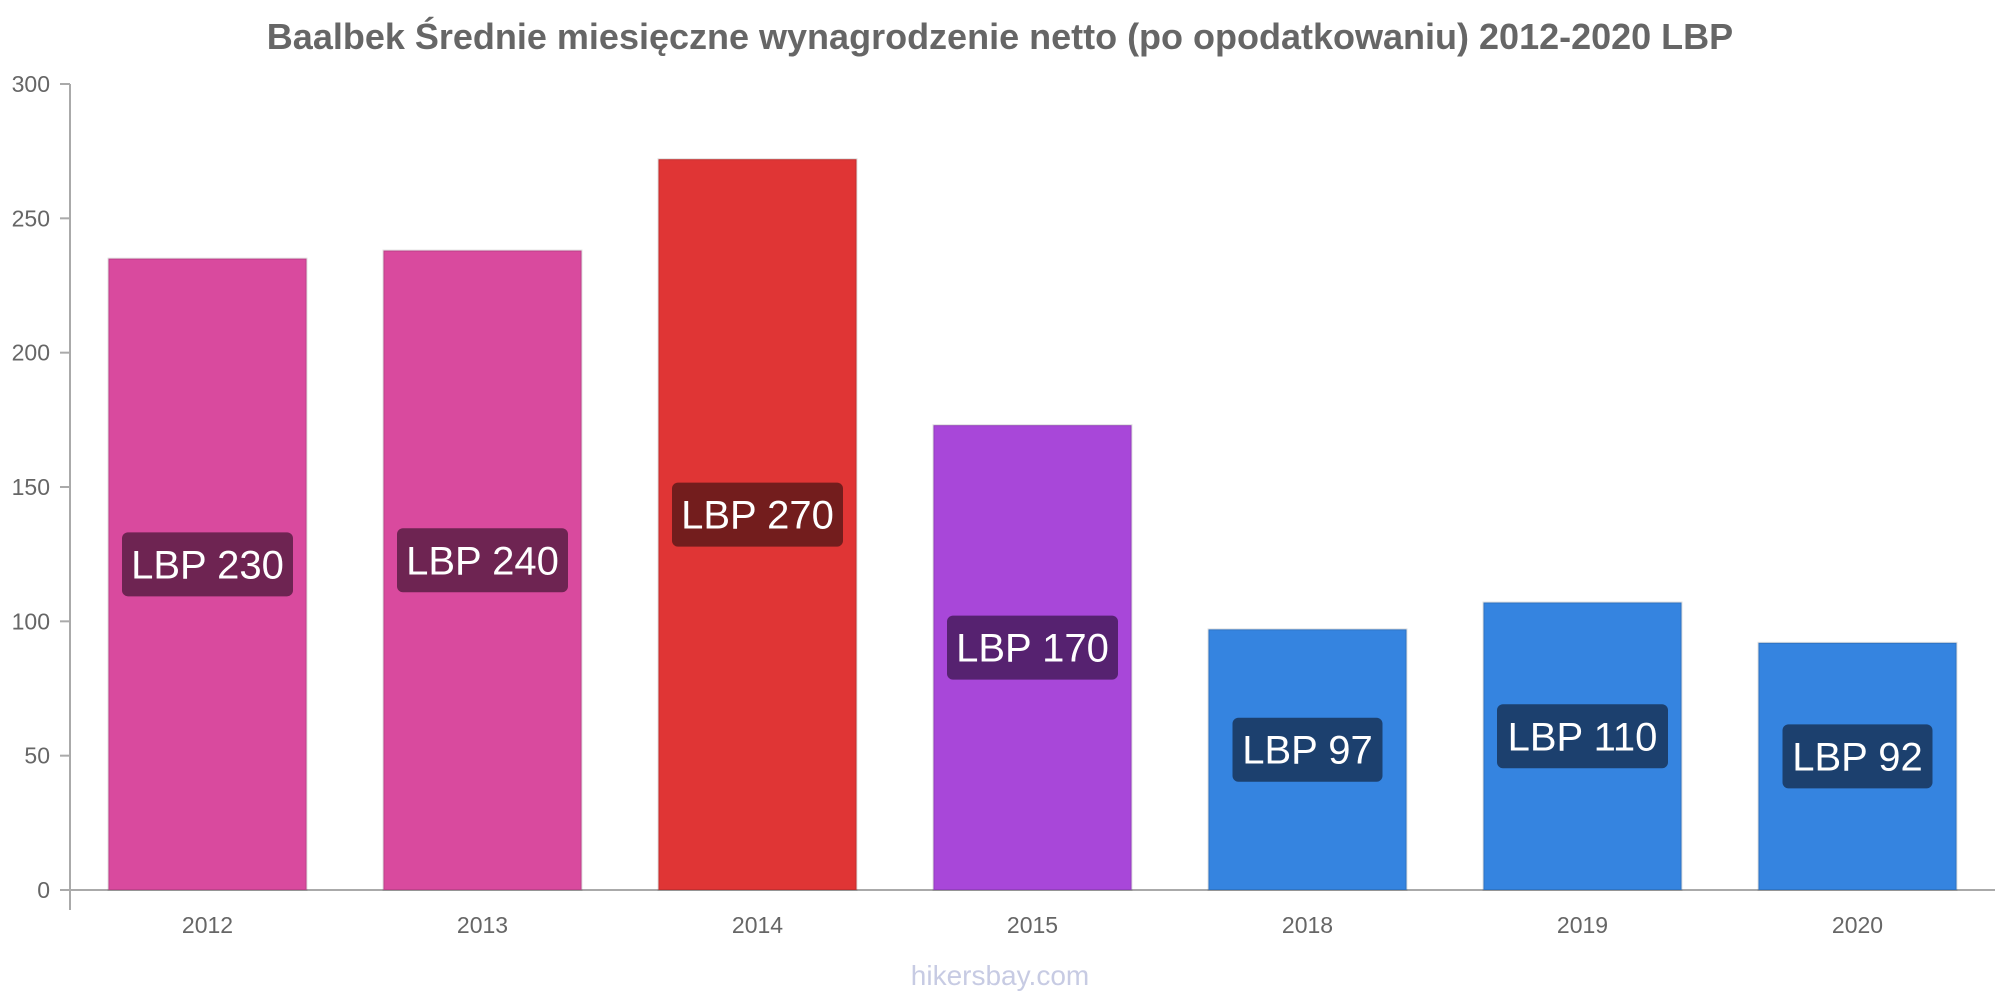  Describe the element at coordinates (31, 218) in the screenshot. I see `y-tick-label: 250` at that location.